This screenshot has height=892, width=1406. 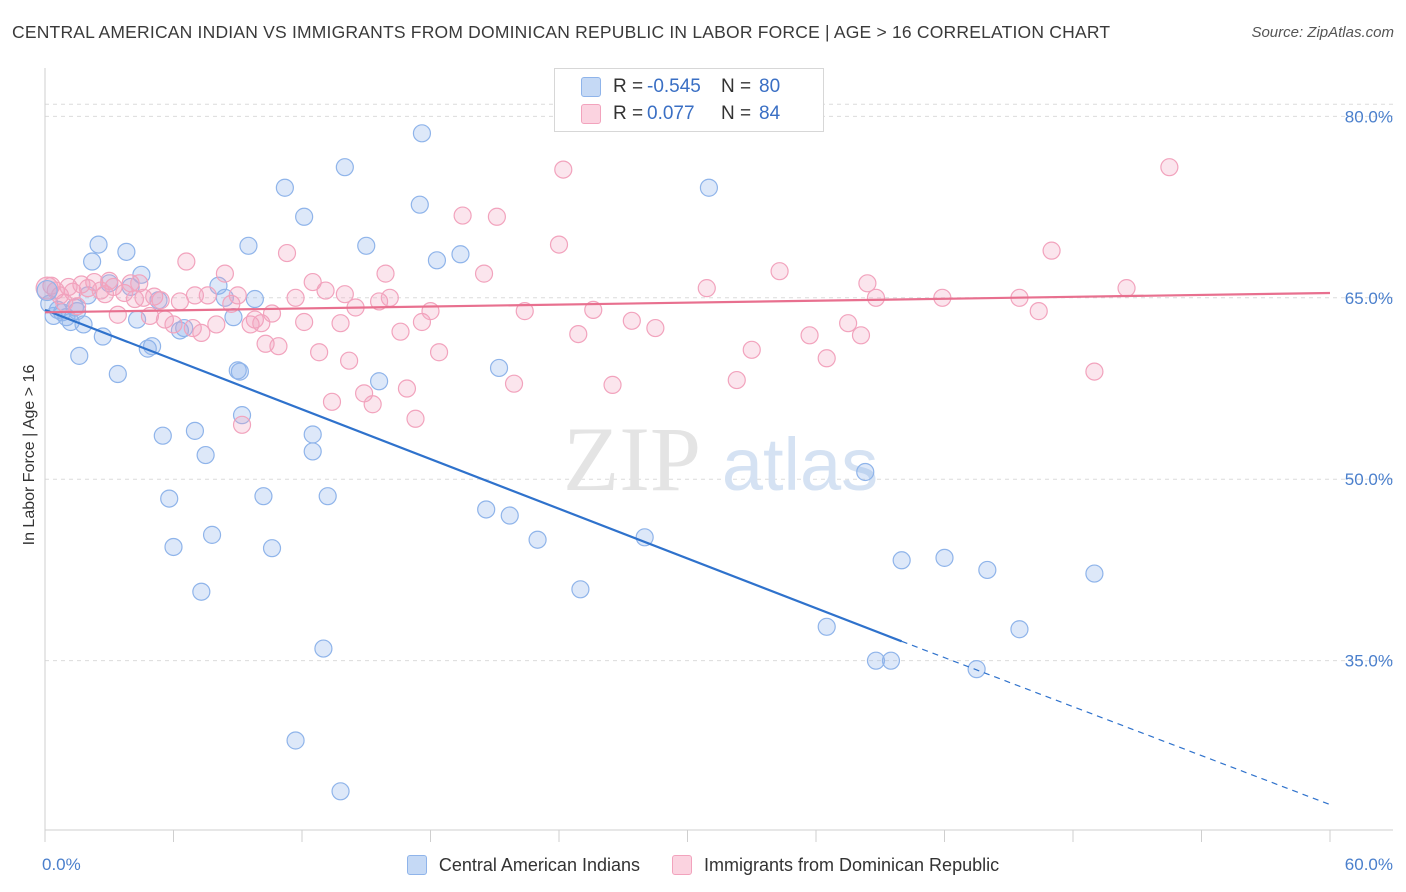 What do you see at coordinates (632, 459) in the screenshot?
I see `watermark-zip: ZIP` at bounding box center [632, 459].